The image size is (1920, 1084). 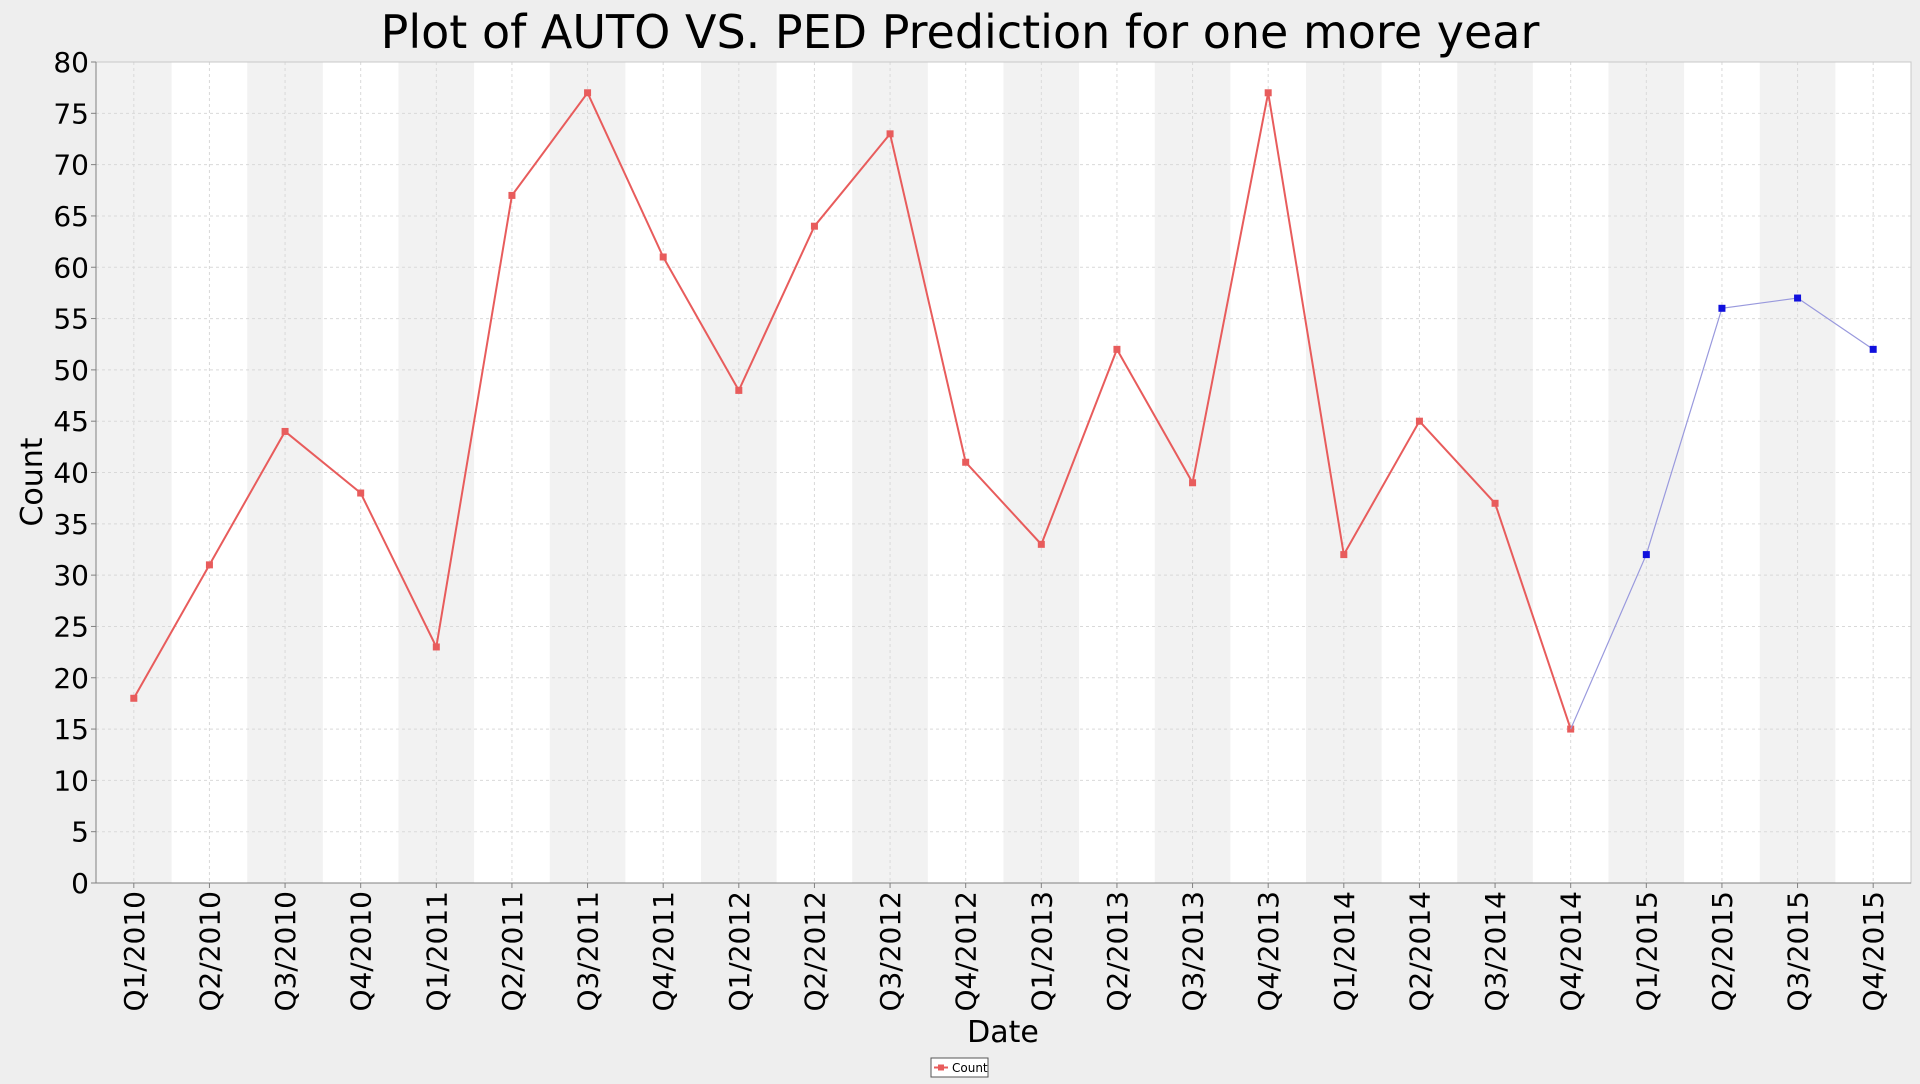 What do you see at coordinates (71, 473) in the screenshot?
I see `y-tick-label: 40` at bounding box center [71, 473].